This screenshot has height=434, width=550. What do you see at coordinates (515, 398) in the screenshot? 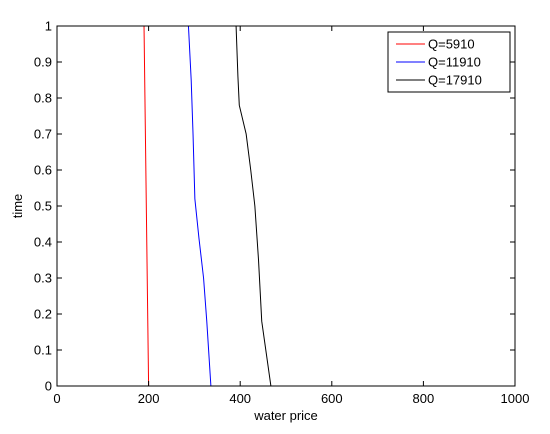
I see `x-tick-label: 1000` at bounding box center [515, 398].